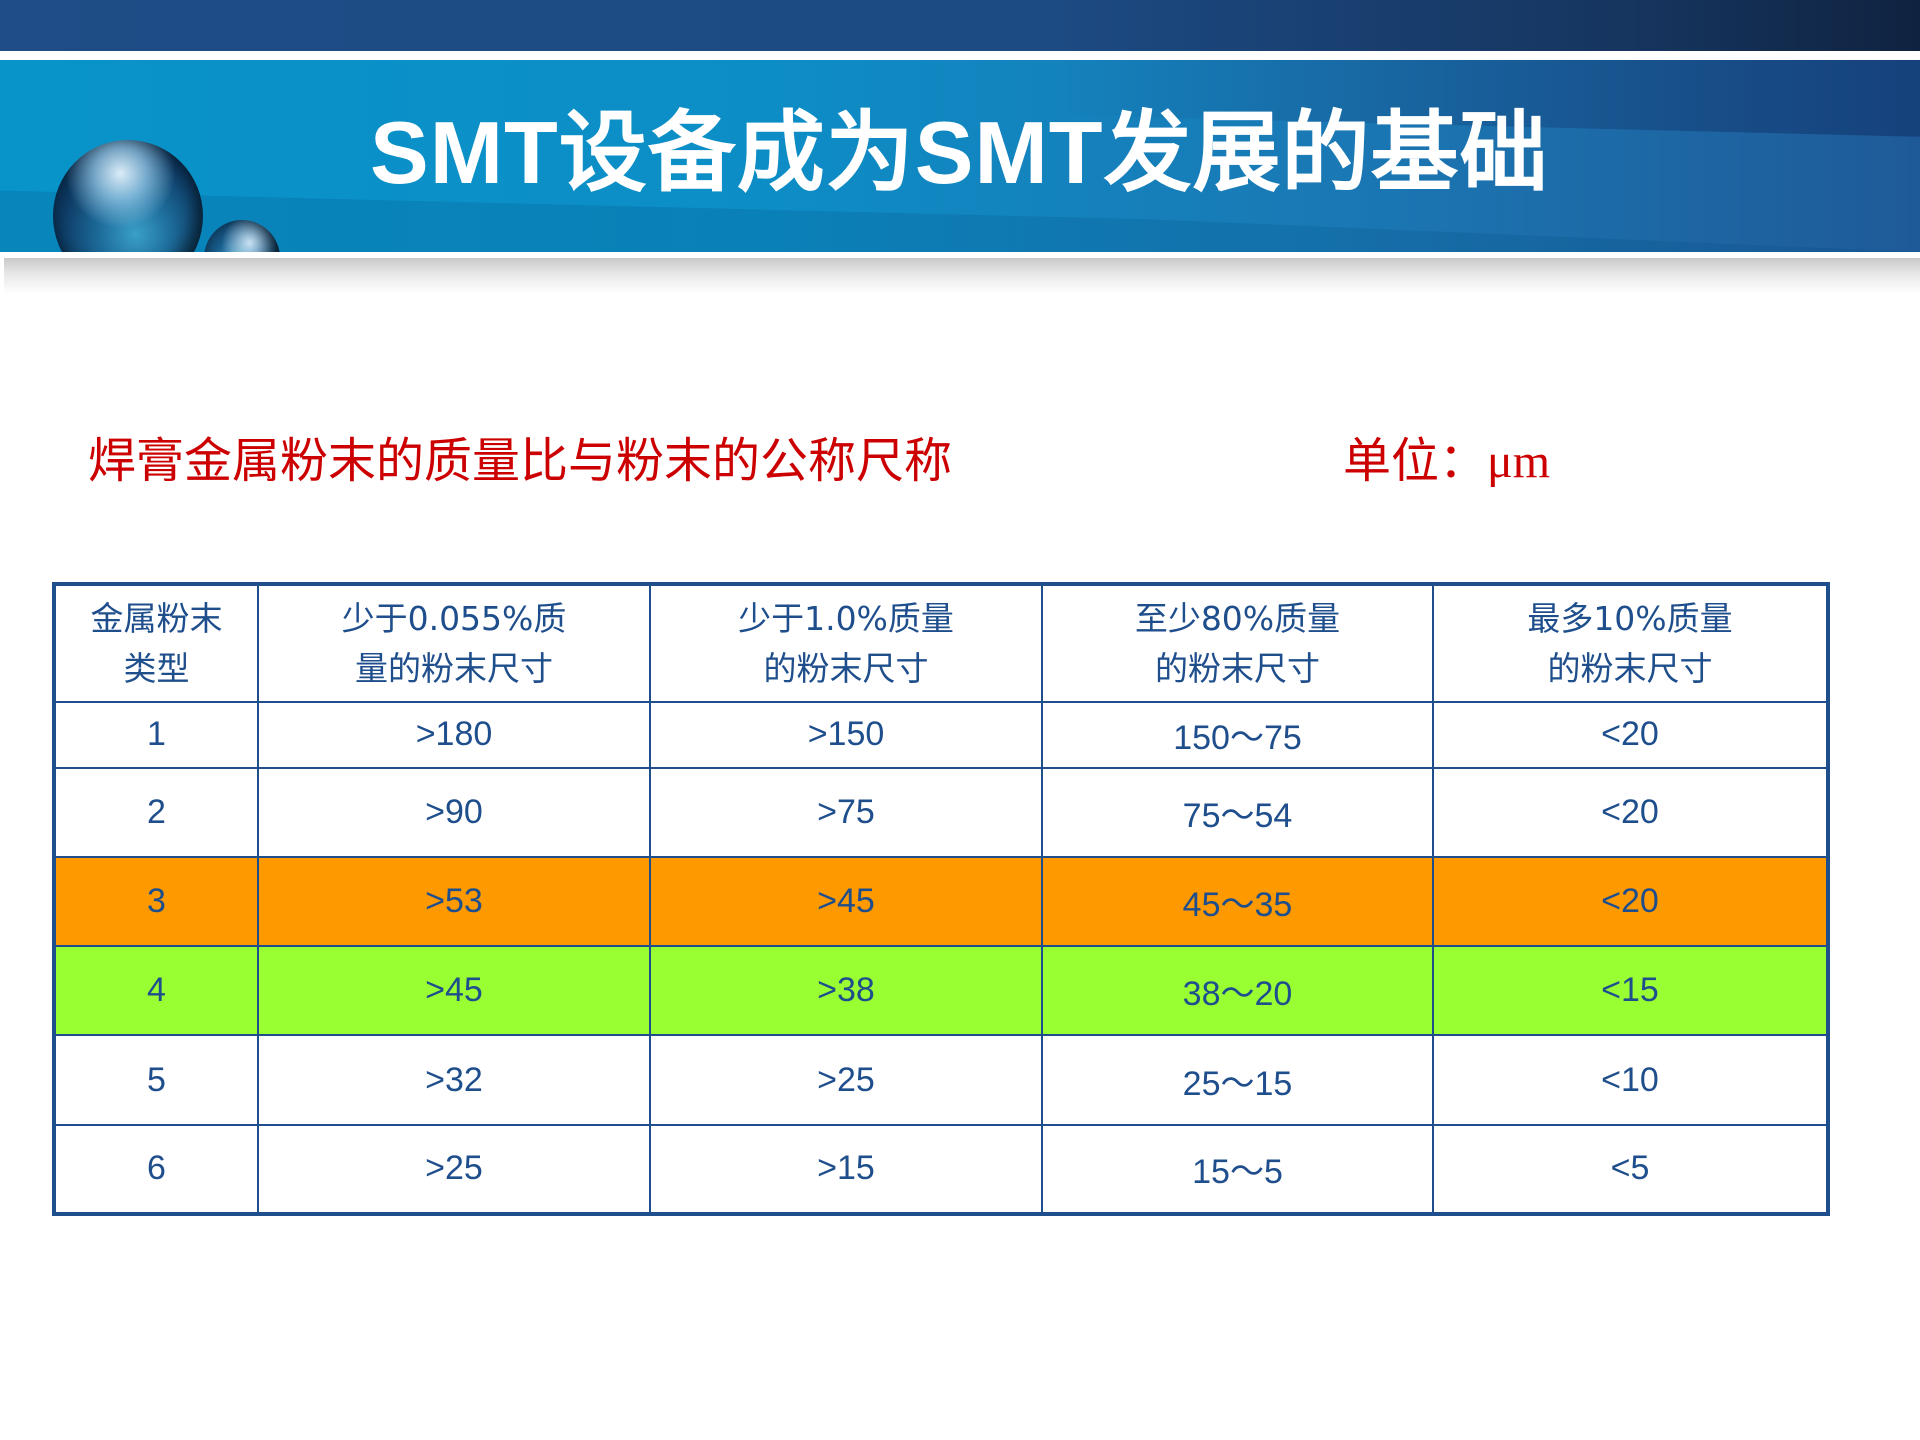 The image size is (1920, 1440). Describe the element at coordinates (846, 1169) in the screenshot. I see `cell-lt-1: >15` at that location.